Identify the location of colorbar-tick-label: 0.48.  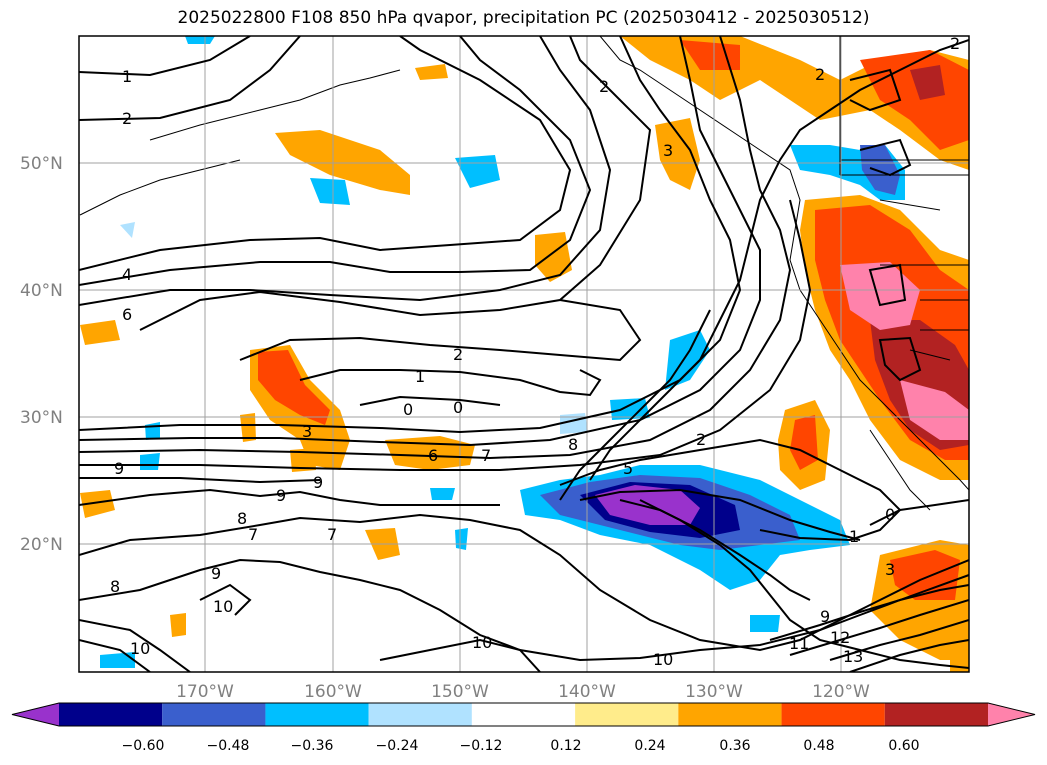
(818, 746).